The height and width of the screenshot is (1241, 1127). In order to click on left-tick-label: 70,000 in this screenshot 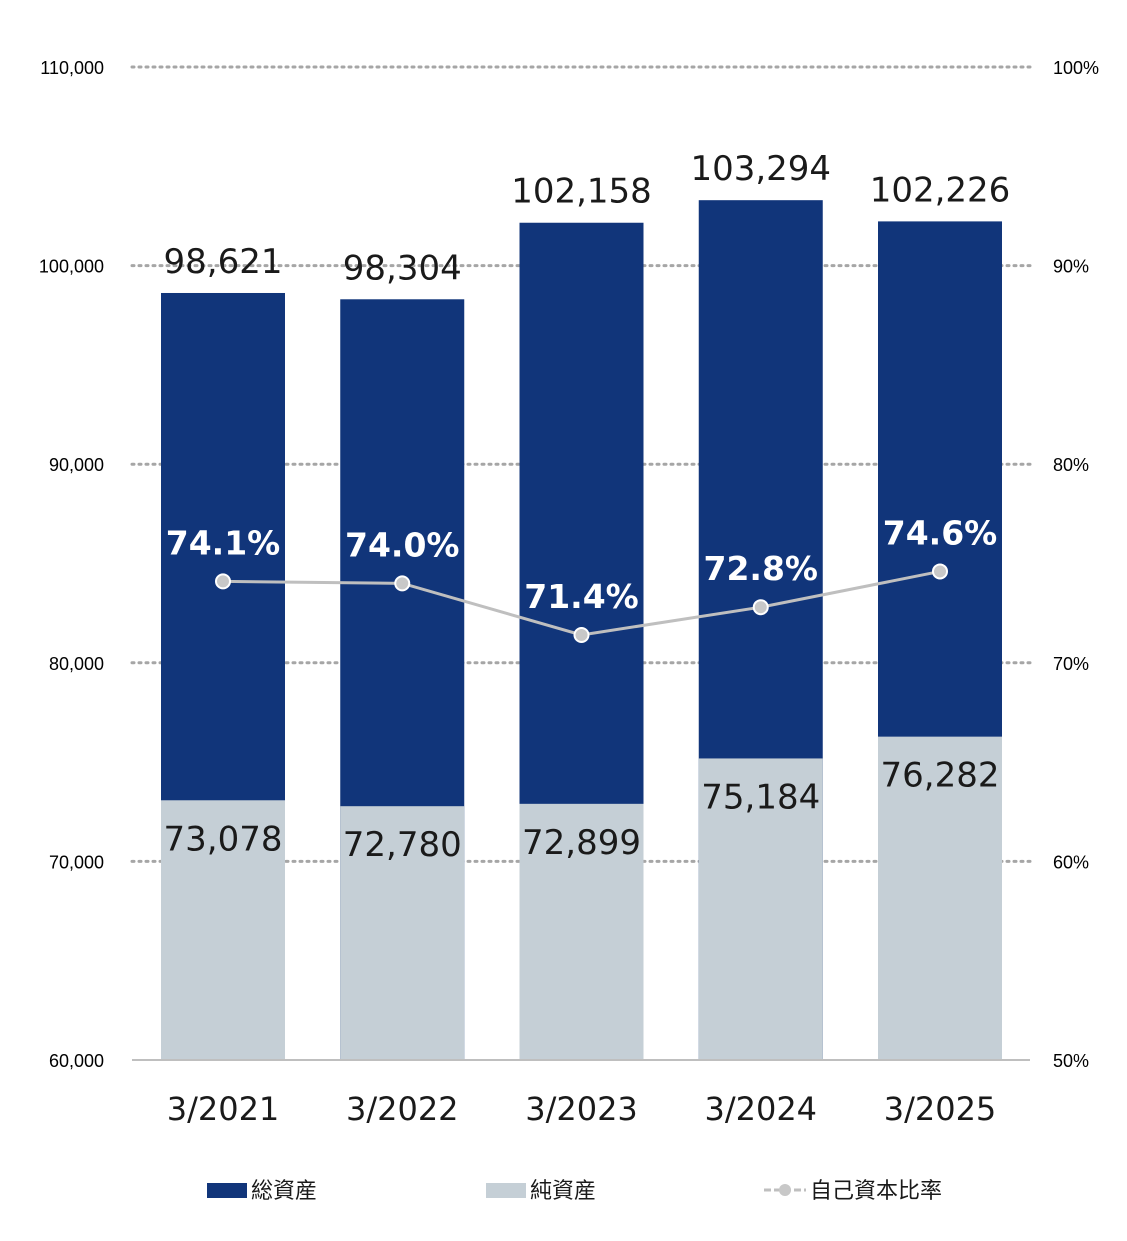, I will do `click(76, 862)`.